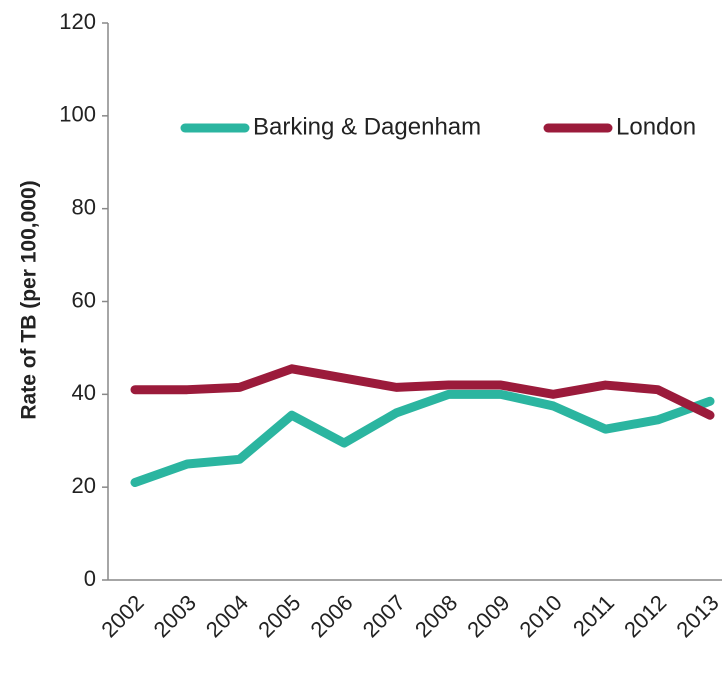  I want to click on y-tick-label: 120, so click(77, 21).